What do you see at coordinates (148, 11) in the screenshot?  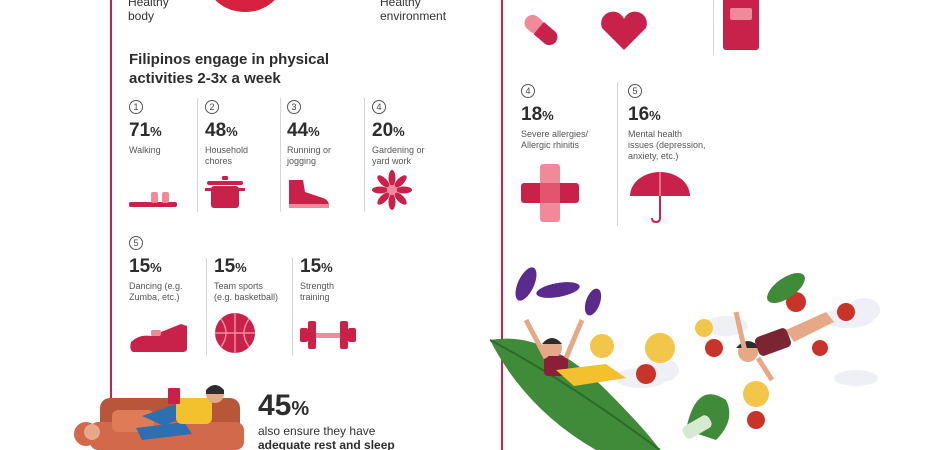 I see `healthy-body-label: Healthy body` at bounding box center [148, 11].